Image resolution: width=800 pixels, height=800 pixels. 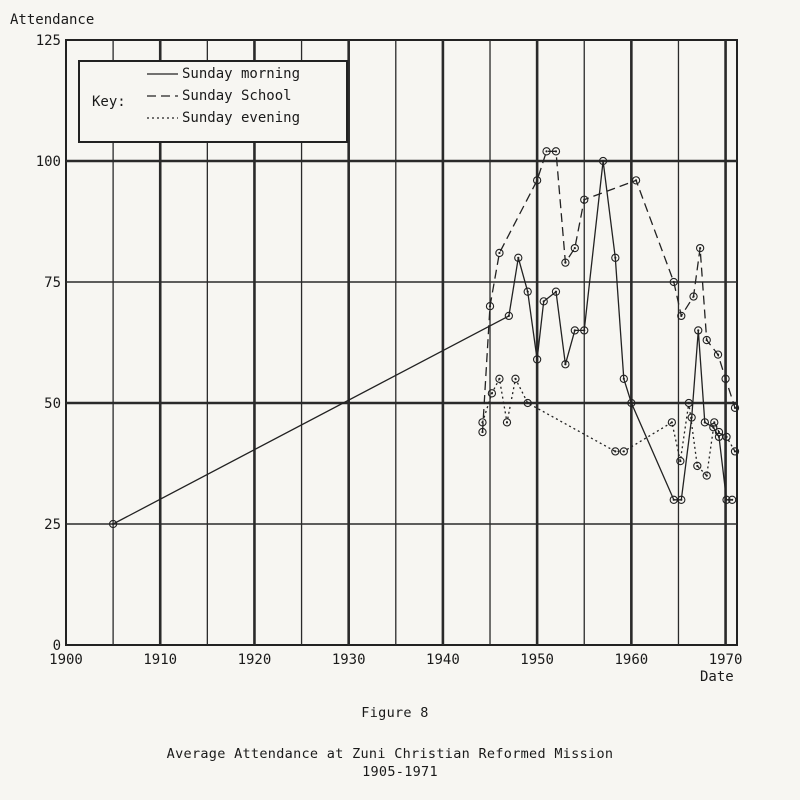 I want to click on x-tick-label: 1940, so click(x=443, y=660).